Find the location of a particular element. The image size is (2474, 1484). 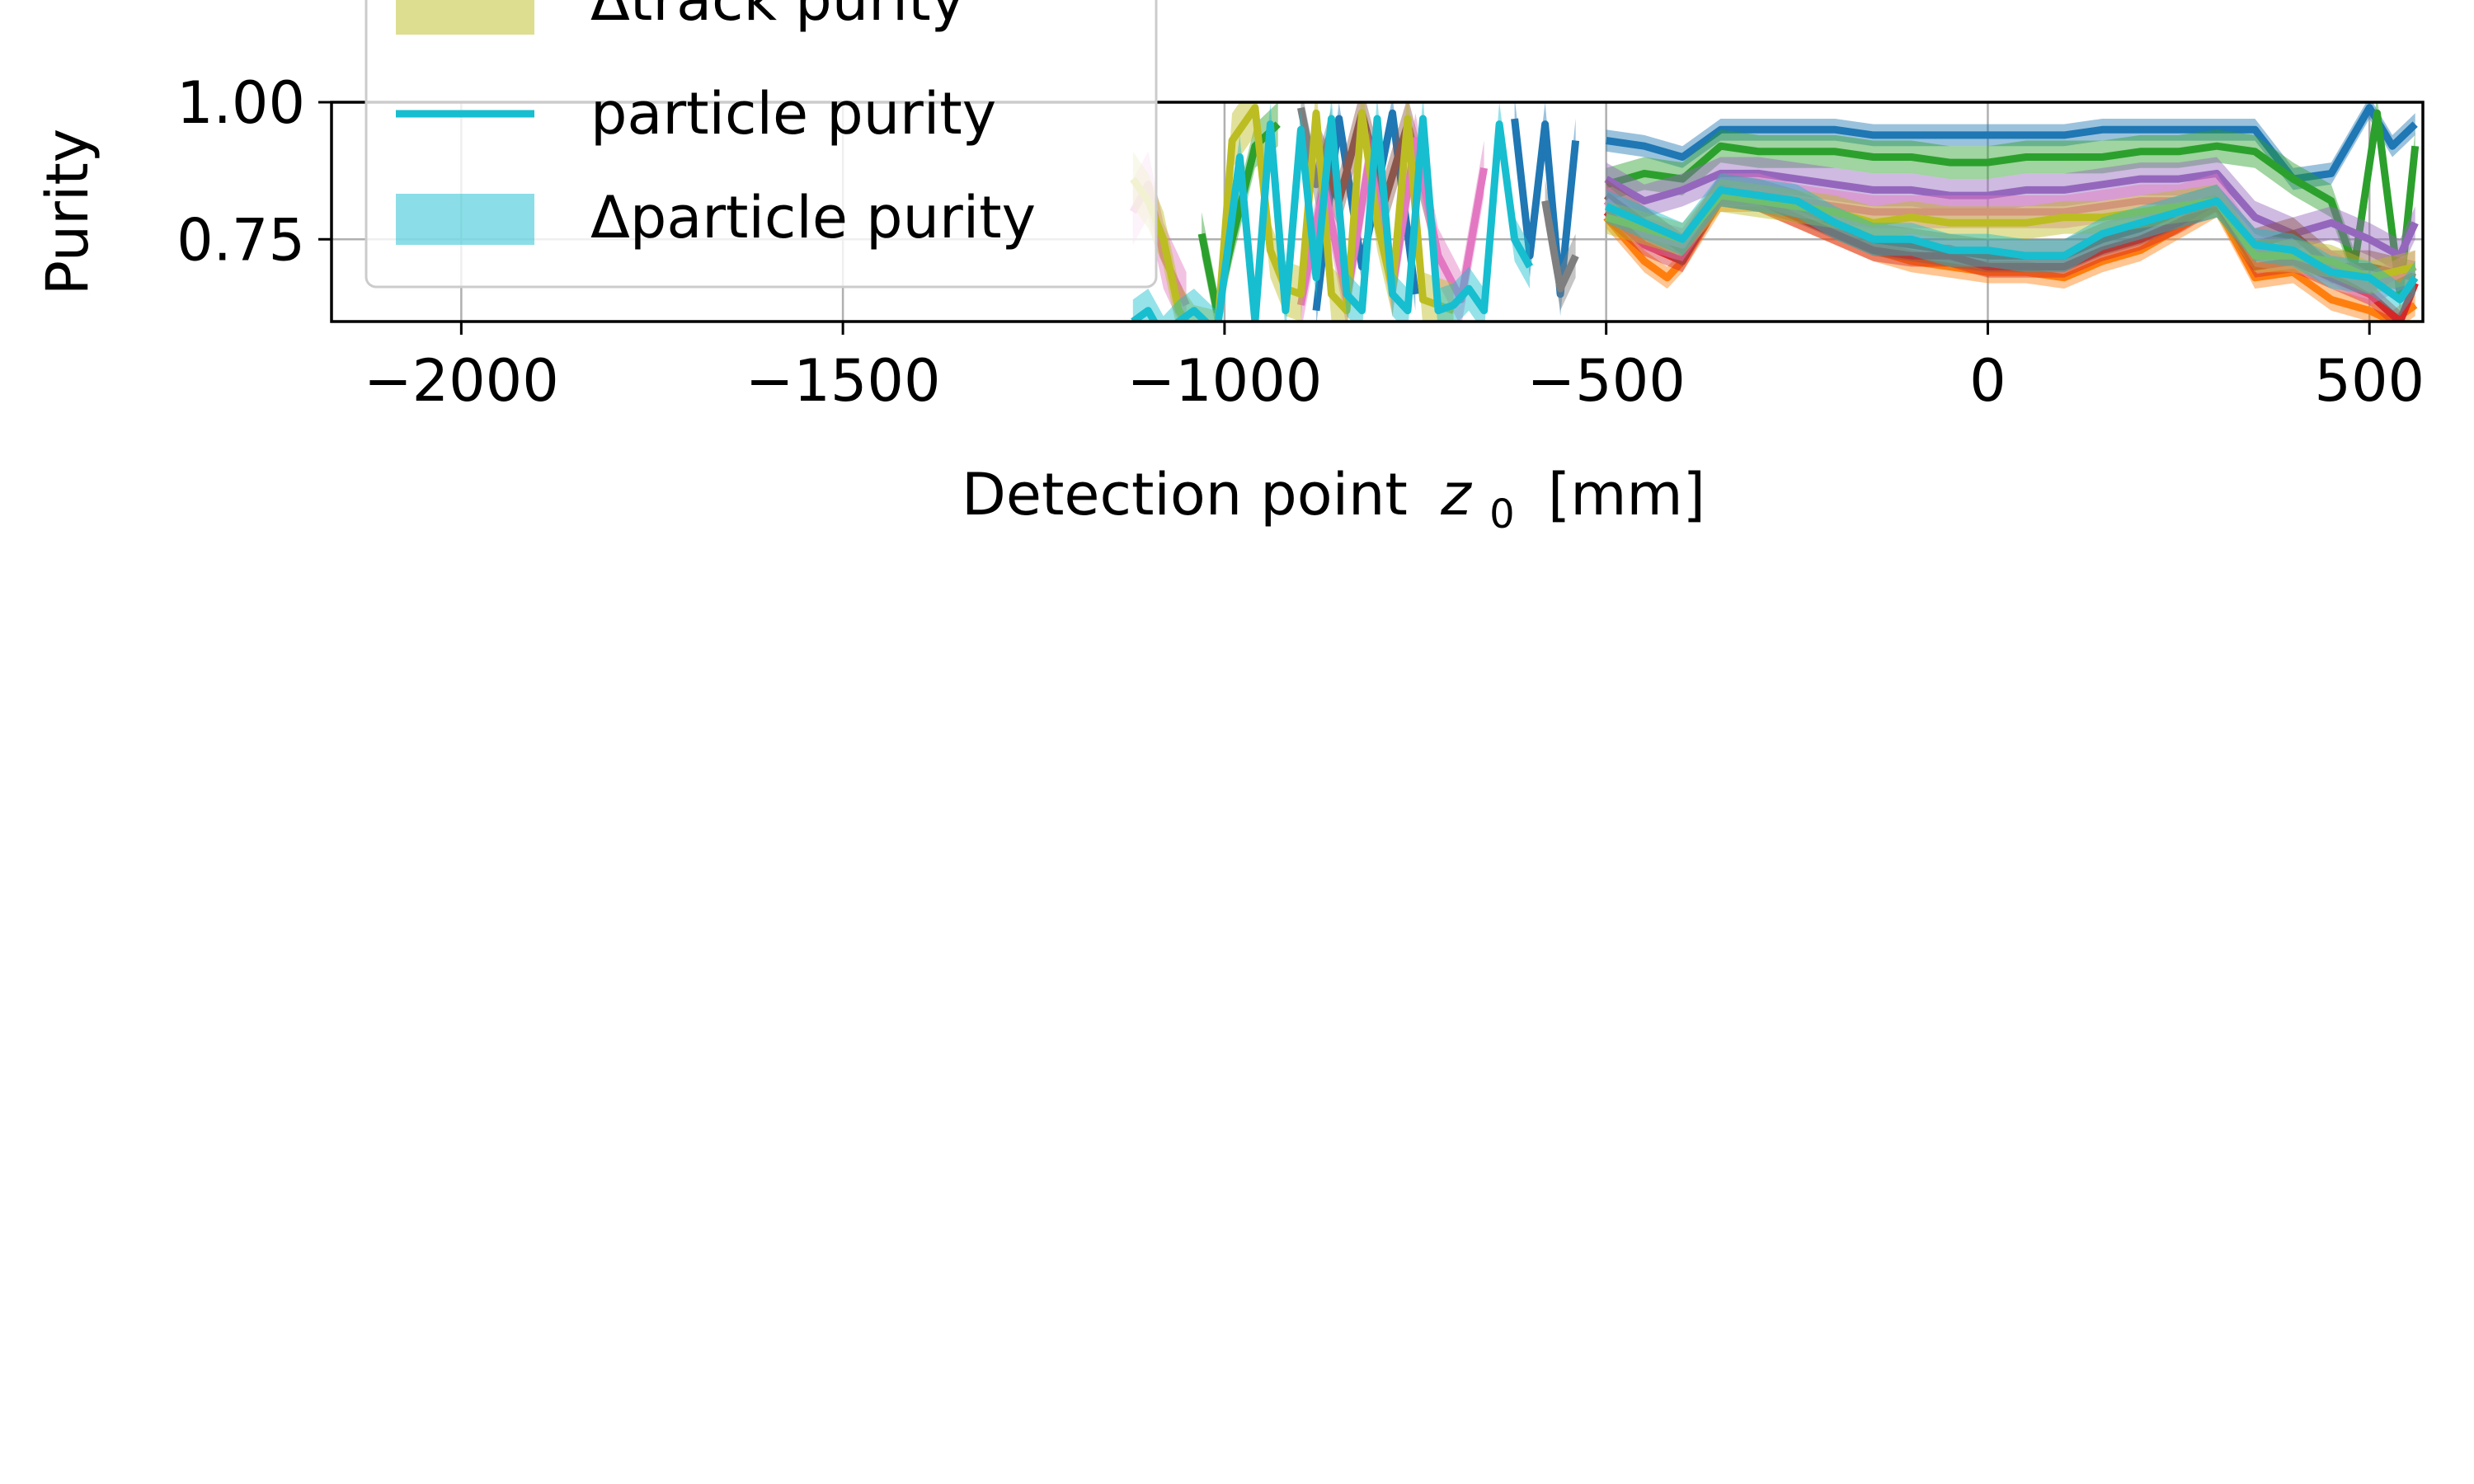

x-axis-label-subscript: 0 is located at coordinates (1502, 514).